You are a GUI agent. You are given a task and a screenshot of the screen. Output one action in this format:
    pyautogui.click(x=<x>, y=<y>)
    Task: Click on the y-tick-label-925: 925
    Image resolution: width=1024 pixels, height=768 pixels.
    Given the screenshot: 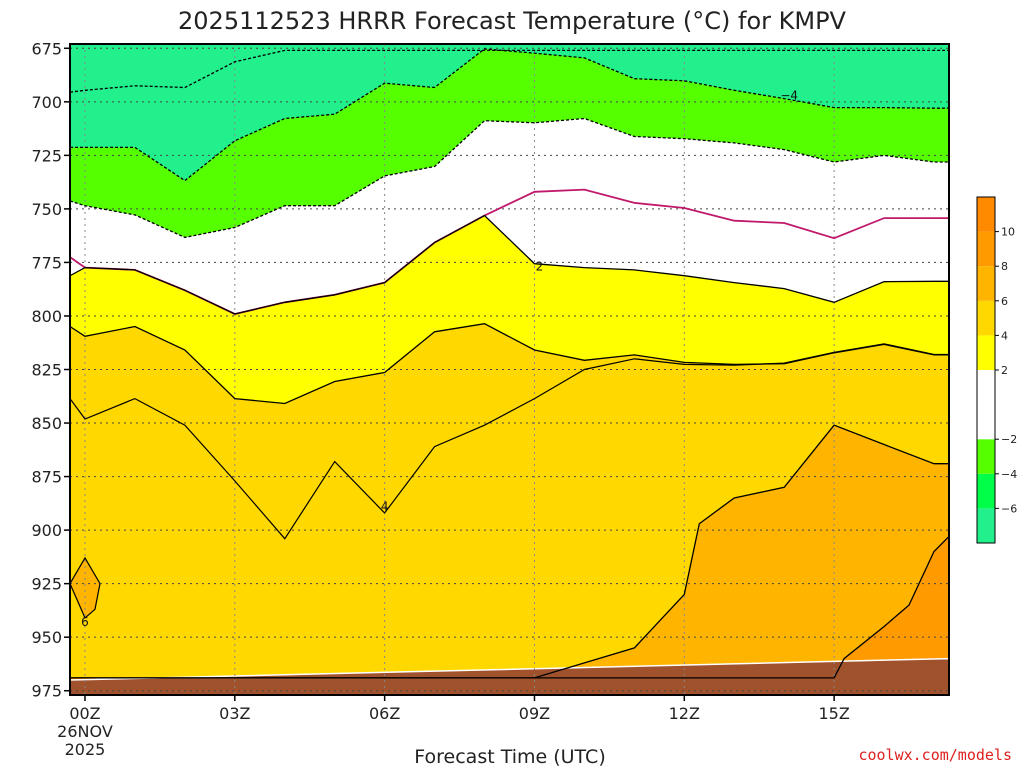 What is the action you would take?
    pyautogui.click(x=46, y=584)
    